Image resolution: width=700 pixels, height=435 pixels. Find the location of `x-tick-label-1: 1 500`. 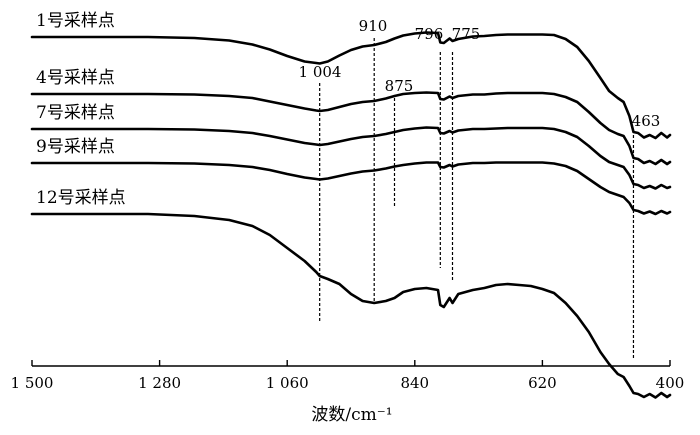

x-tick-label-1: 1 500 is located at coordinates (32, 383).